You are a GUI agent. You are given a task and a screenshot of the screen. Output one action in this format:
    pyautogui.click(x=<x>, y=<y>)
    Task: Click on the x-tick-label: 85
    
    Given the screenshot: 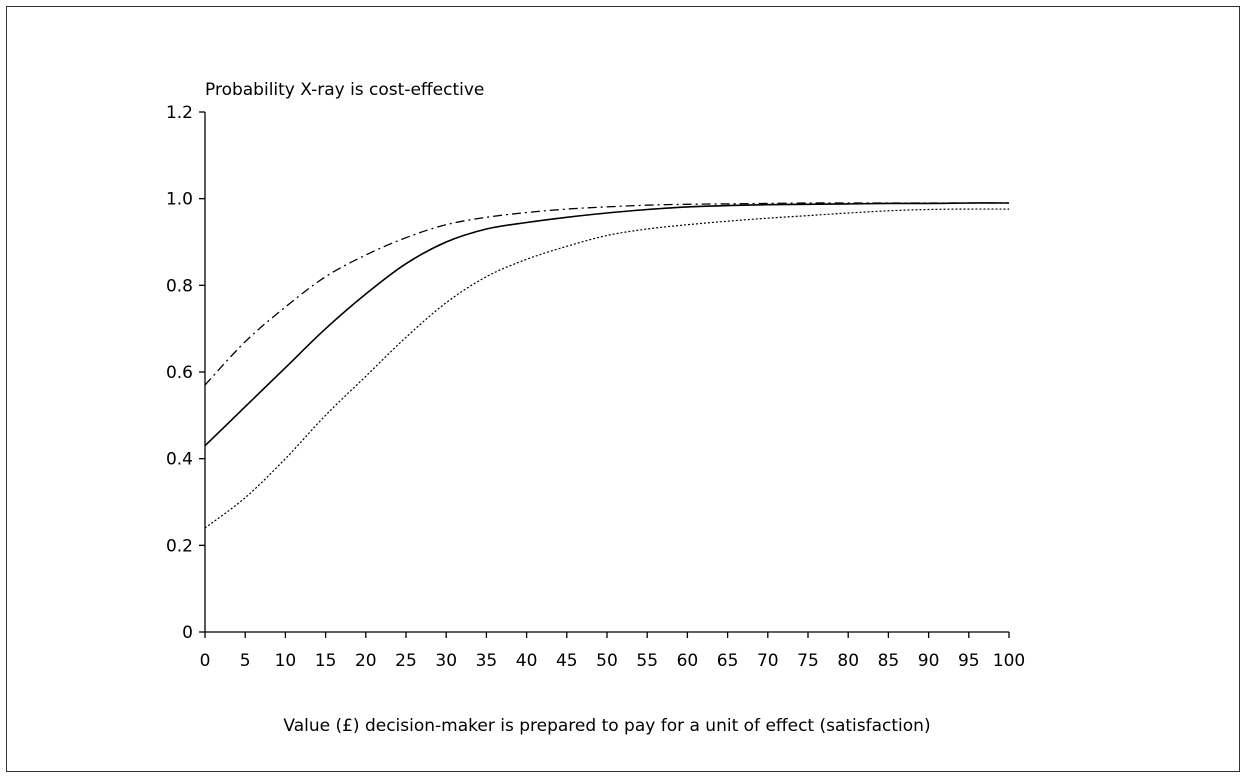 What is the action you would take?
    pyautogui.click(x=889, y=661)
    